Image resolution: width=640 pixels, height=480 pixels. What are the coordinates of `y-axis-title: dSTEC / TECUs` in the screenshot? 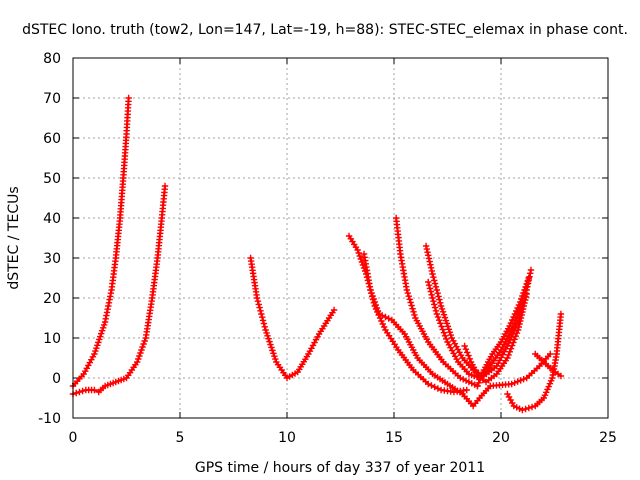 It's located at (14, 237).